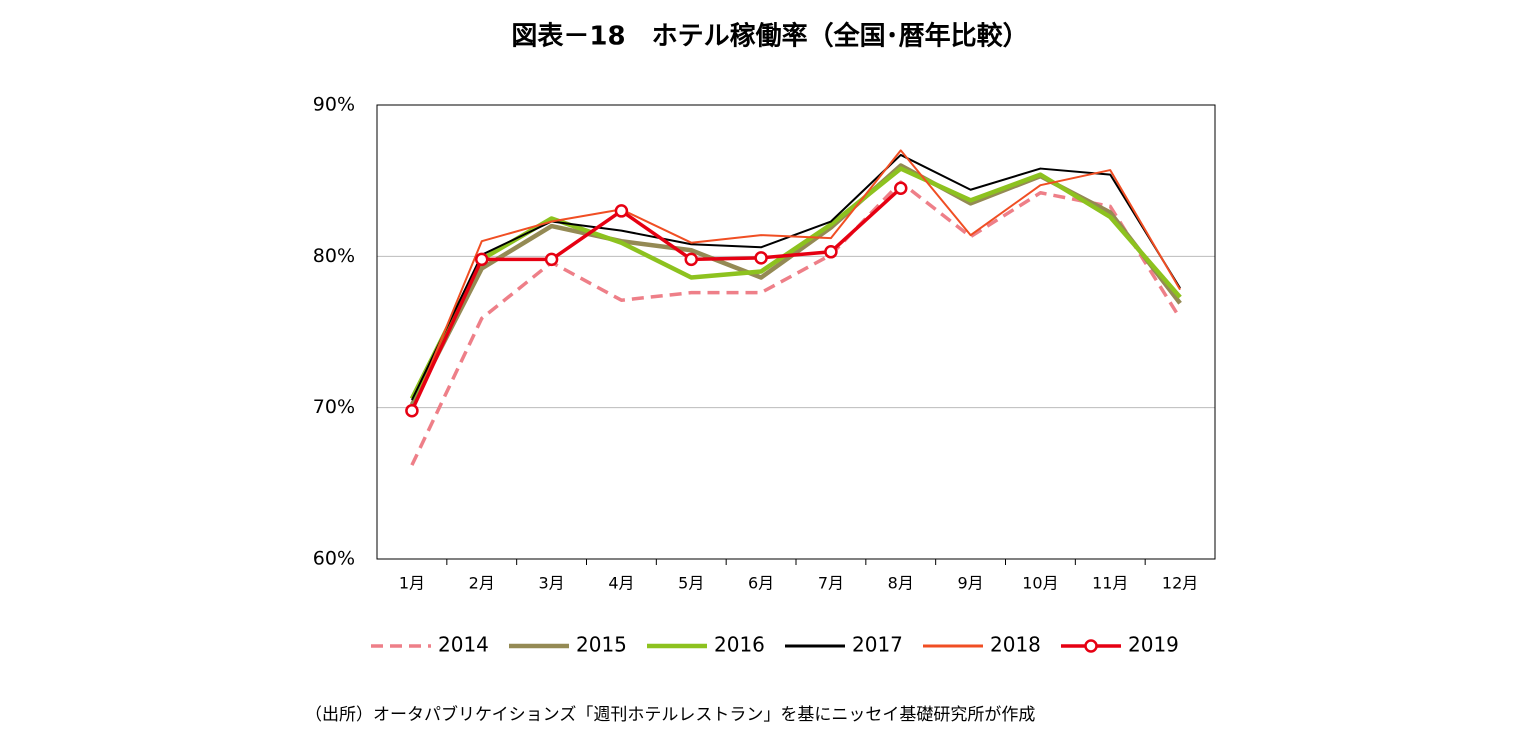 This screenshot has width=1539, height=743. What do you see at coordinates (739, 645) in the screenshot?
I see `legend-label: 2016` at bounding box center [739, 645].